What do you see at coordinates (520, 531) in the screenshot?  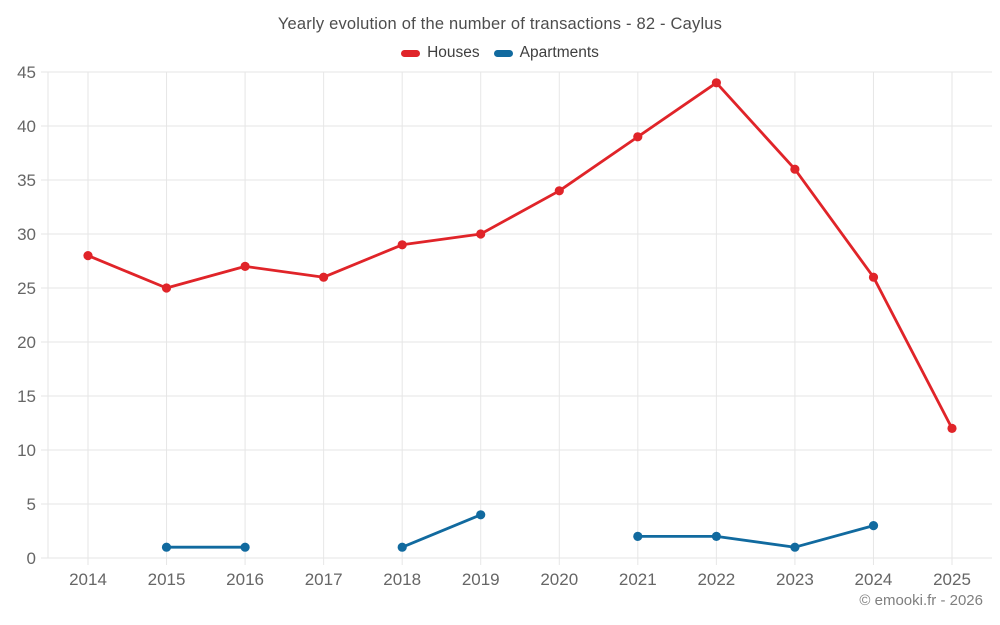 I see `apartments-series-line` at bounding box center [520, 531].